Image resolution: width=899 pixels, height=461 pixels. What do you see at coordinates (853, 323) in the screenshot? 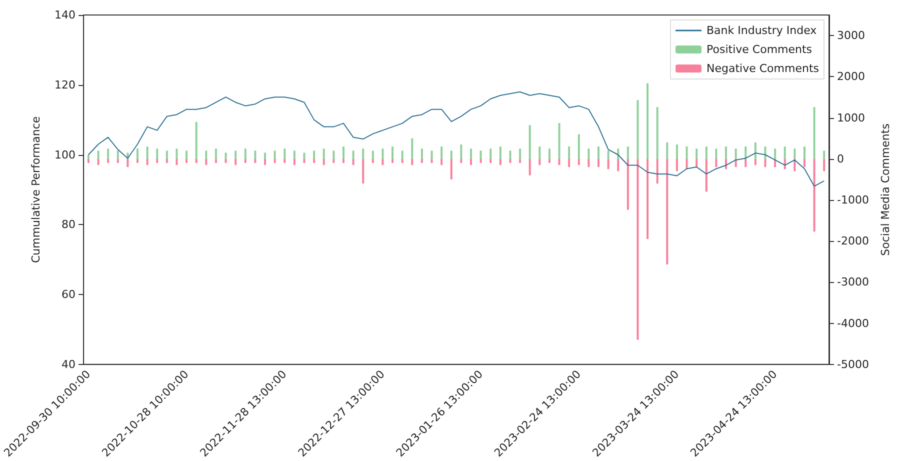
I see `y2-tick-label: -4000` at bounding box center [853, 323].